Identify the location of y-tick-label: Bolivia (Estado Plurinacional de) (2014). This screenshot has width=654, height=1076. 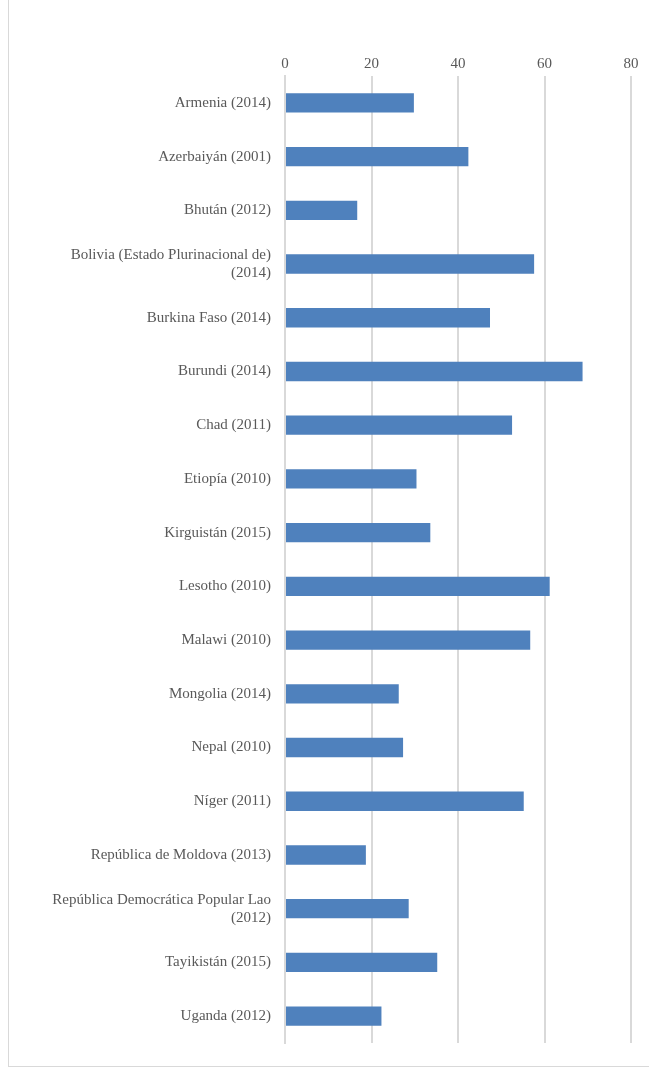
(170, 263).